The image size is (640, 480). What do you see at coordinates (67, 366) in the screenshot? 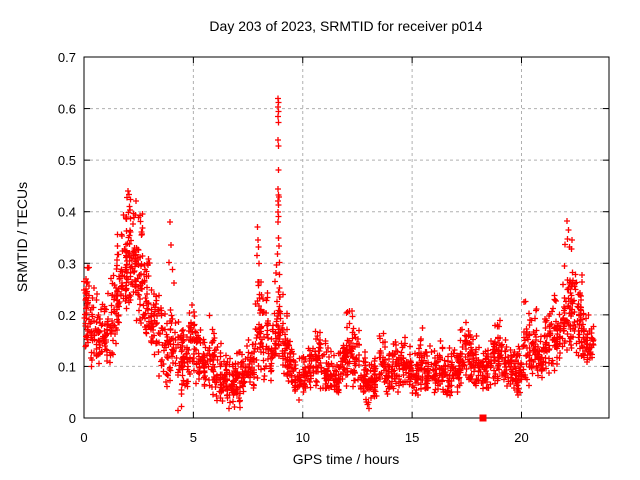
I see `y-tick-label: 0.1` at bounding box center [67, 366].